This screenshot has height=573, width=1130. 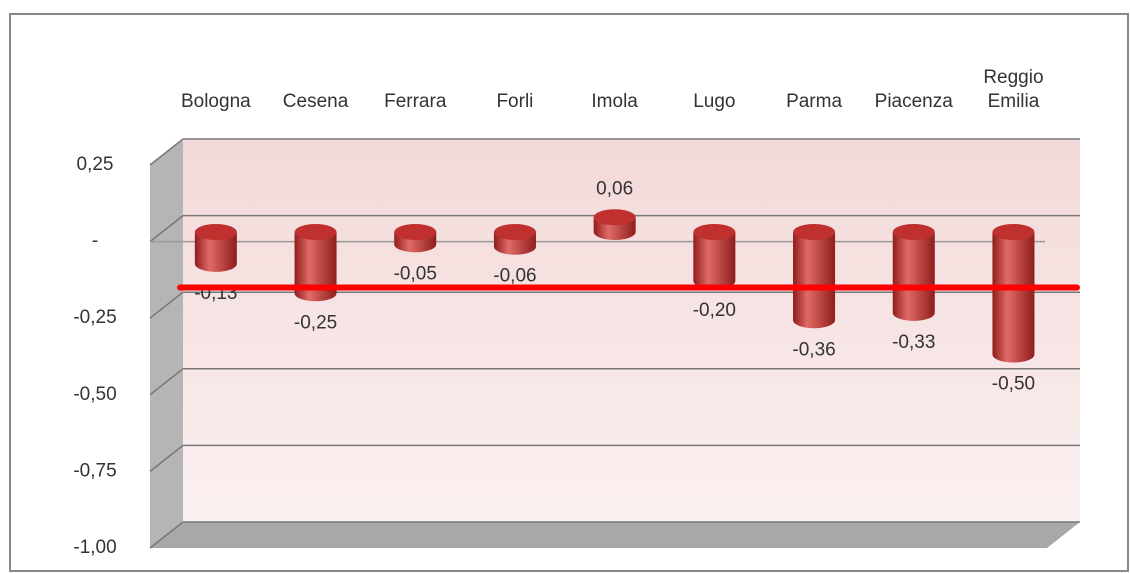 I want to click on side-wall, so click(x=166, y=344).